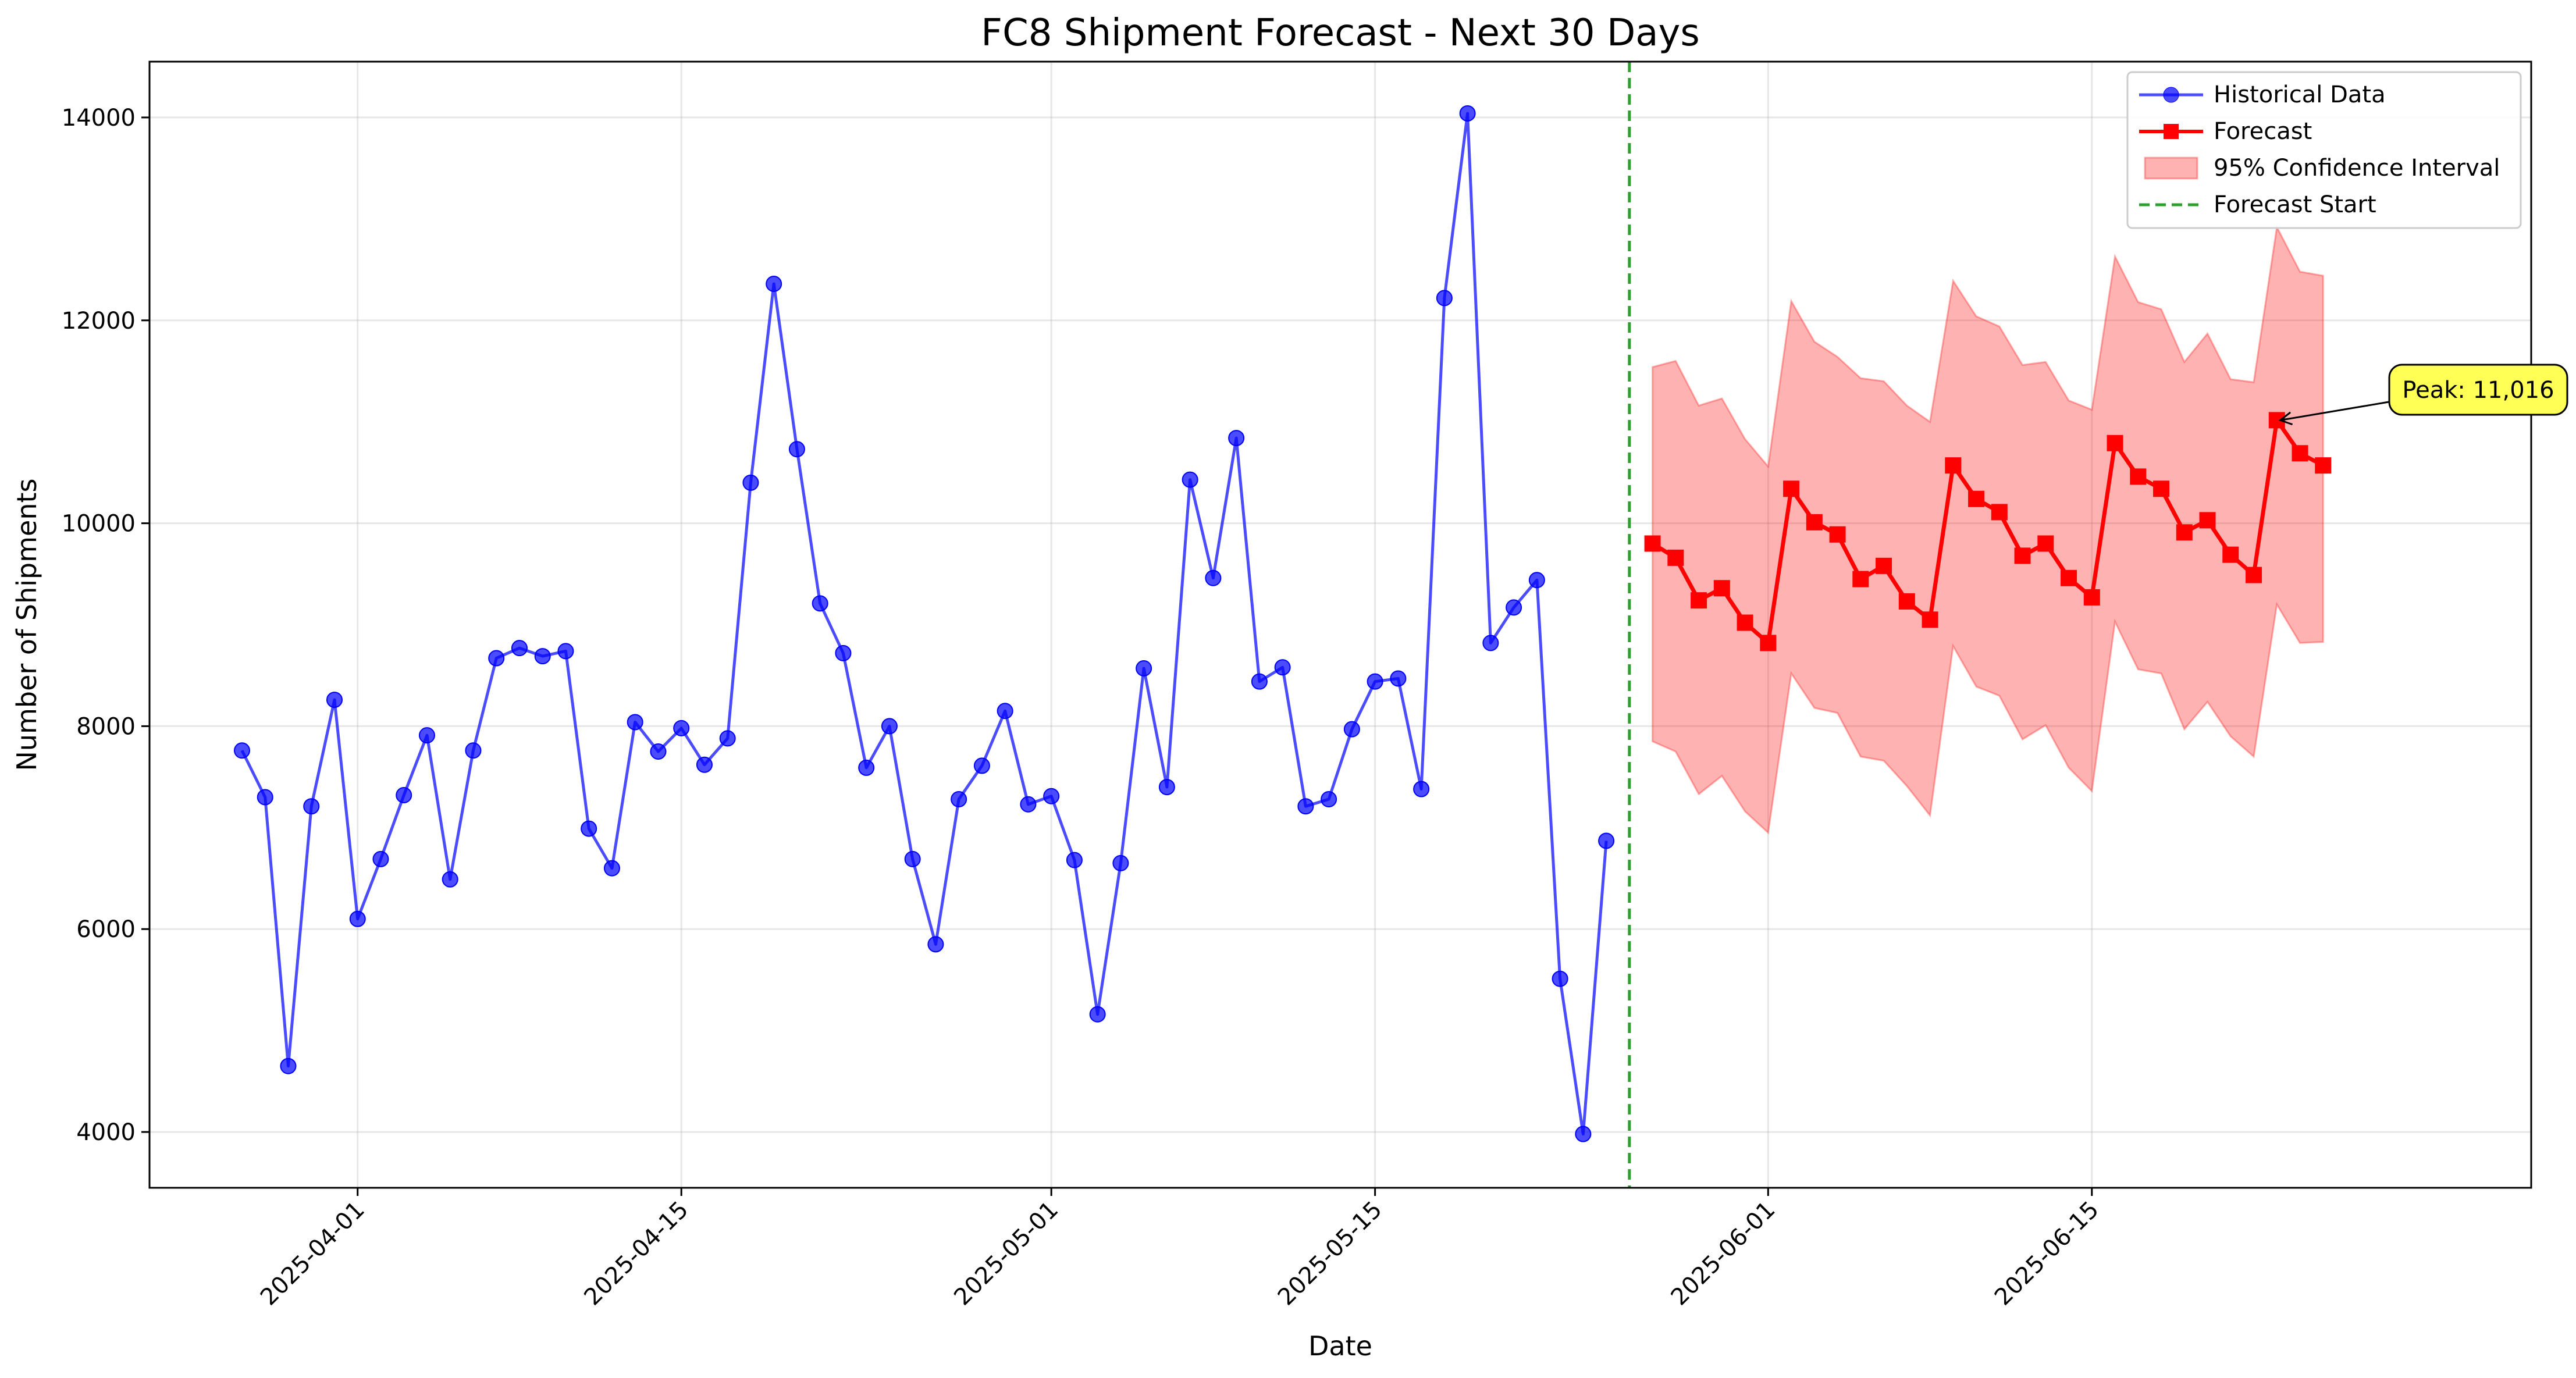 The width and height of the screenshot is (2576, 1378). What do you see at coordinates (2295, 204) in the screenshot?
I see `legend-label-forecast-start: Forecast Start` at bounding box center [2295, 204].